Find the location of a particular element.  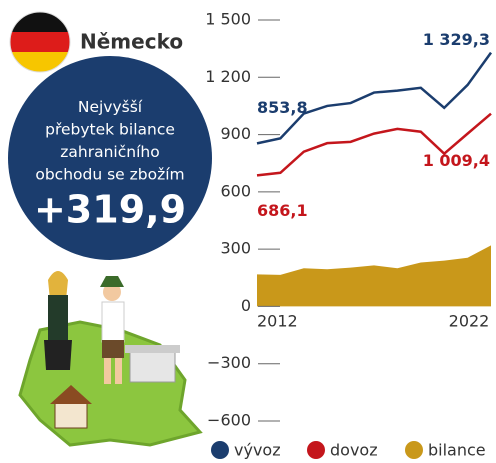

x-tick-label: 2022 is located at coordinates (469, 321).